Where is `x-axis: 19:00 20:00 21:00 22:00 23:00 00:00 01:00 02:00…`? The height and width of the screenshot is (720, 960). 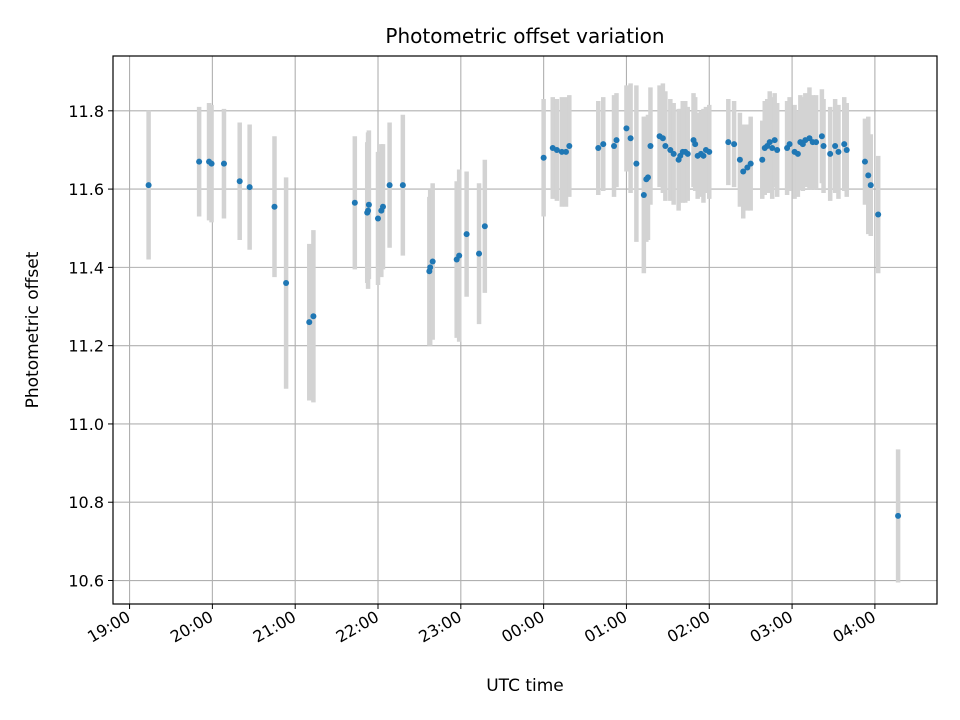
x-axis: 19:00 20:00 21:00 22:00 23:00 00:00 01:00 02:00… is located at coordinates (481, 625).